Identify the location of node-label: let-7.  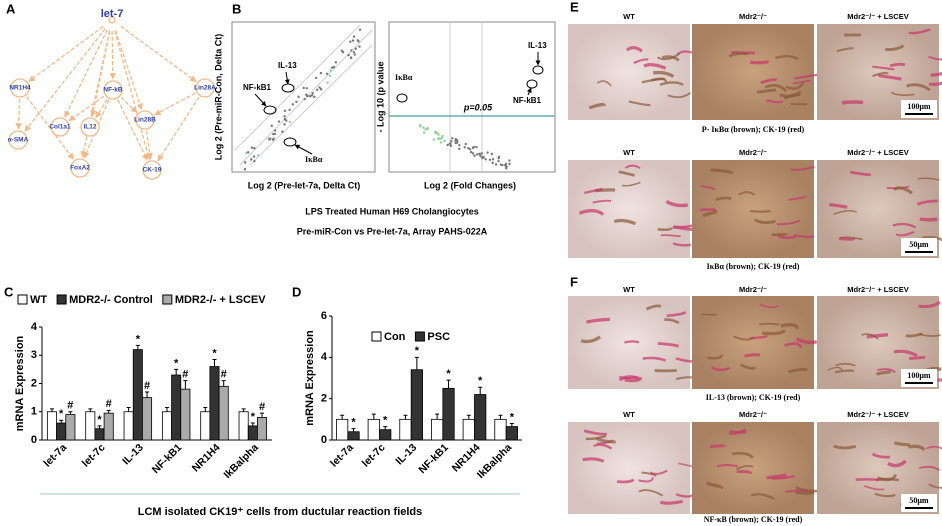
(112, 14).